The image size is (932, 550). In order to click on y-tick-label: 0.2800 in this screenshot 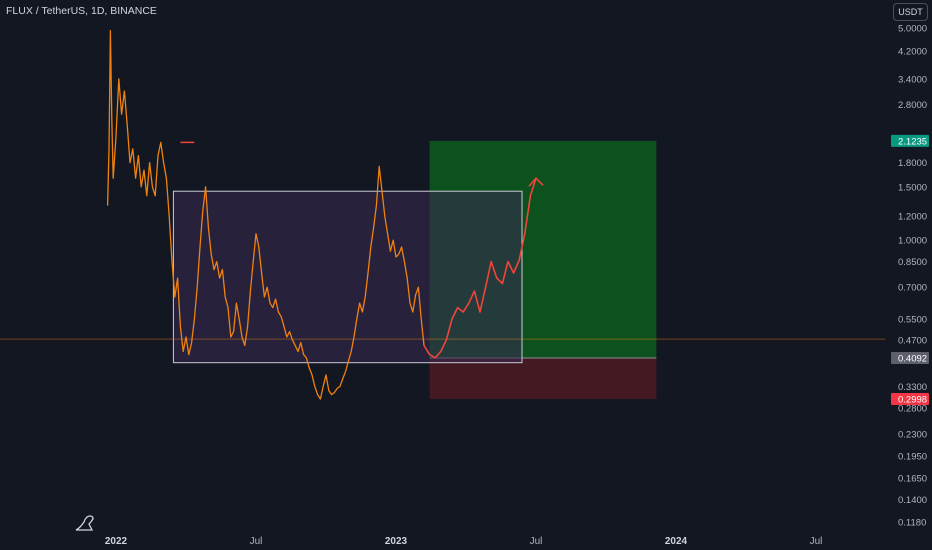, I will do `click(912, 409)`.